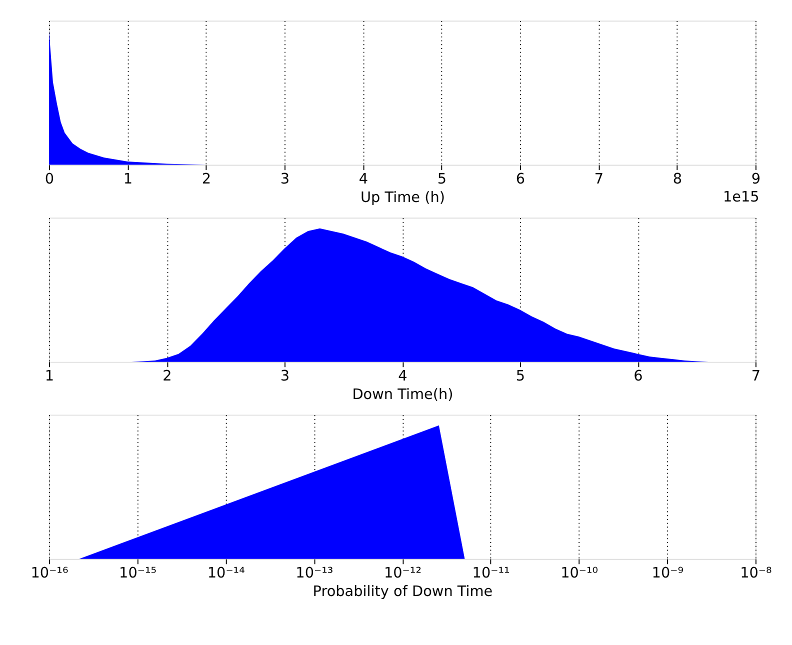 This screenshot has height=645, width=792. What do you see at coordinates (403, 574) in the screenshot?
I see `x-tick-label: 10⁻¹²` at bounding box center [403, 574].